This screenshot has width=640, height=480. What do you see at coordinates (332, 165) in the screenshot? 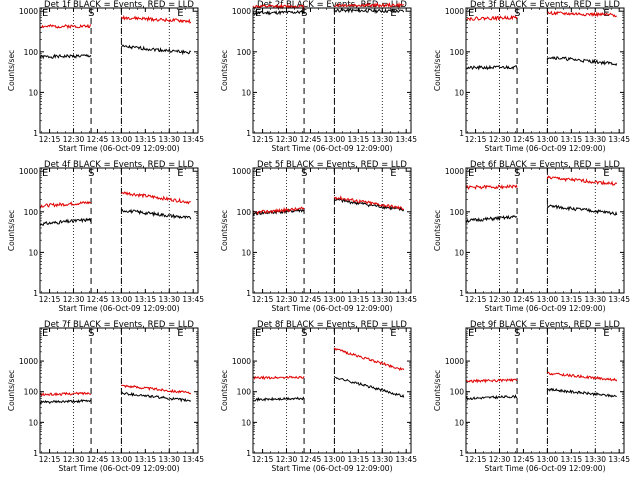
I see `plot-title: Det 5f BLACK = Events, RED = LLD` at bounding box center [332, 165].